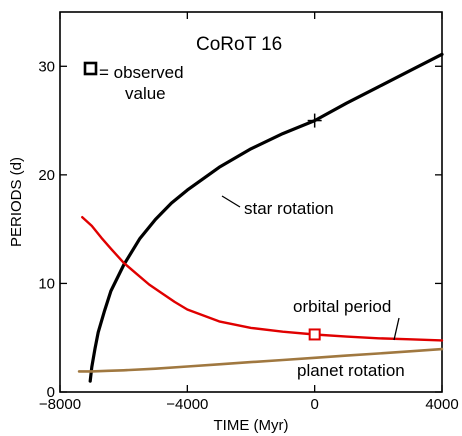 The width and height of the screenshot is (462, 436). Describe the element at coordinates (46, 283) in the screenshot. I see `y-tick-label: 10` at that location.